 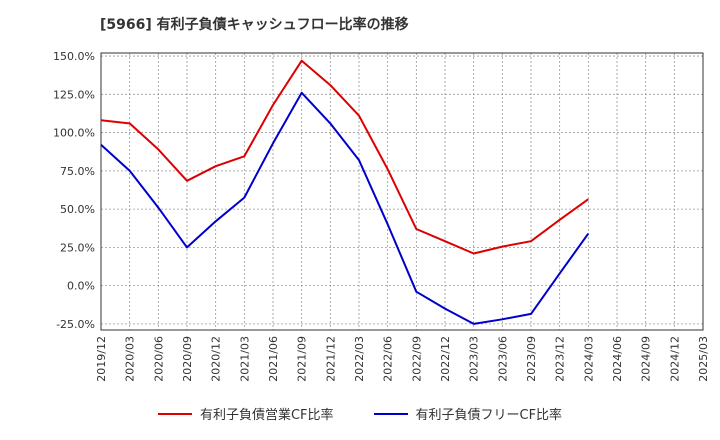 What do you see at coordinates (674, 359) in the screenshot?
I see `x-tick-label: 2024/12` at bounding box center [674, 359].